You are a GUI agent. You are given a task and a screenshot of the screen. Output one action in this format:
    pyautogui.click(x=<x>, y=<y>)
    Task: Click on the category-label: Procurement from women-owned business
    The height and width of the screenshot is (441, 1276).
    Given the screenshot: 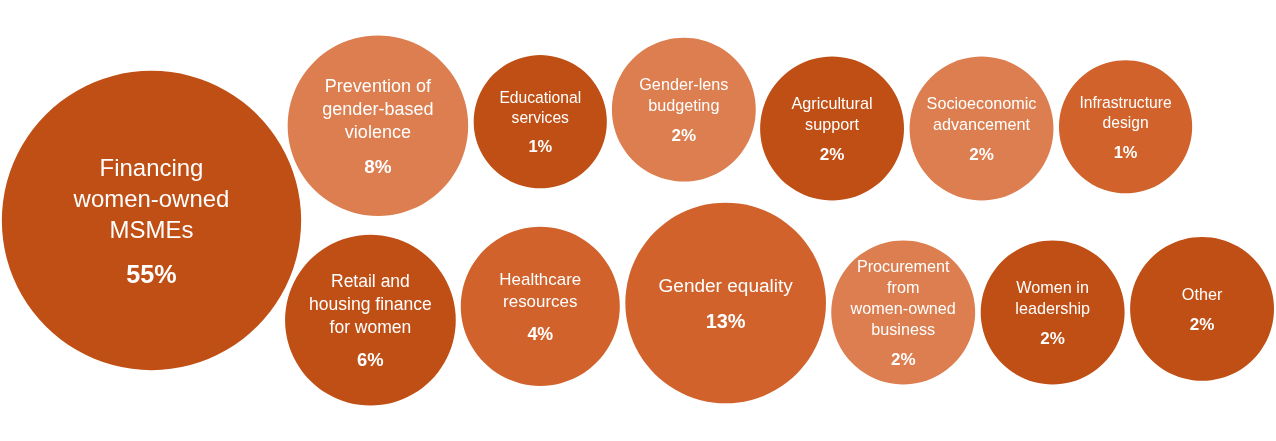 What is the action you would take?
    pyautogui.click(x=902, y=297)
    